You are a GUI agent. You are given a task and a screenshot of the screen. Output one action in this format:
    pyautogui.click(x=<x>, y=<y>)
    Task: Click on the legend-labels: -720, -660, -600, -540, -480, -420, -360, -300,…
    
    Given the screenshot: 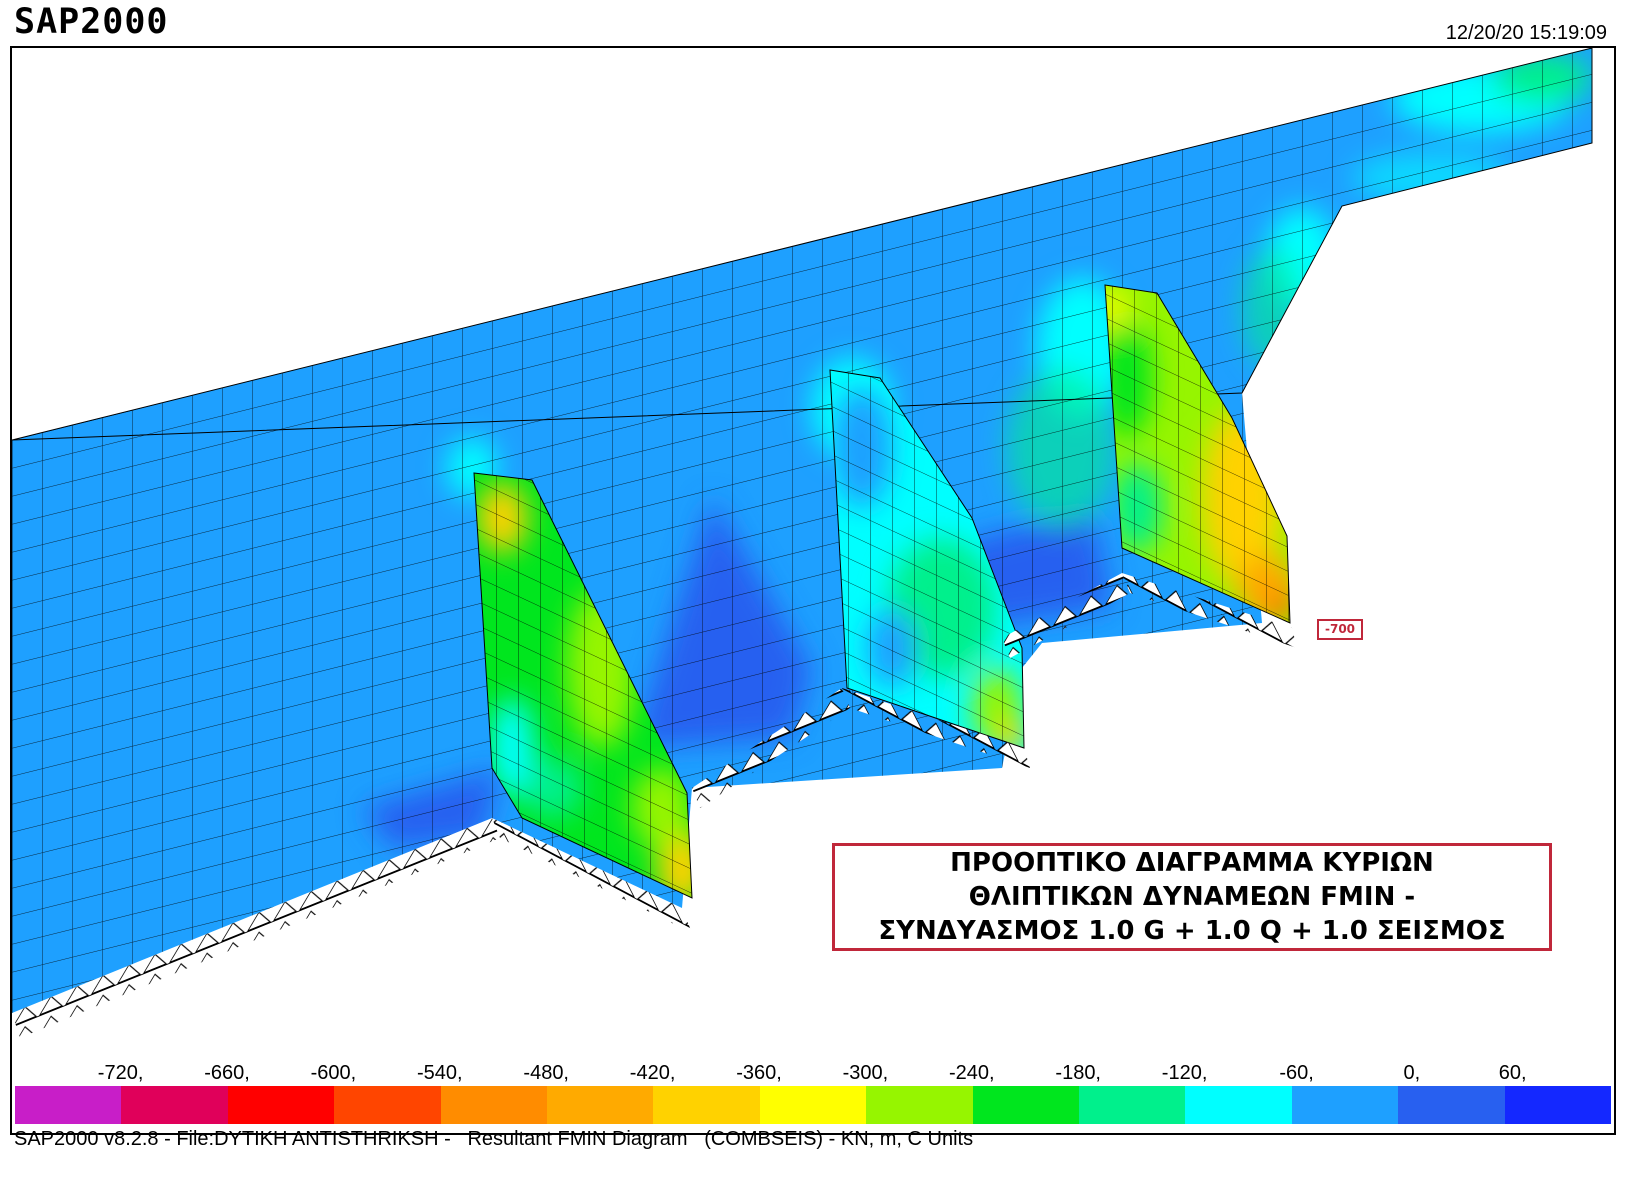 What is the action you would take?
    pyautogui.click(x=814, y=1073)
    